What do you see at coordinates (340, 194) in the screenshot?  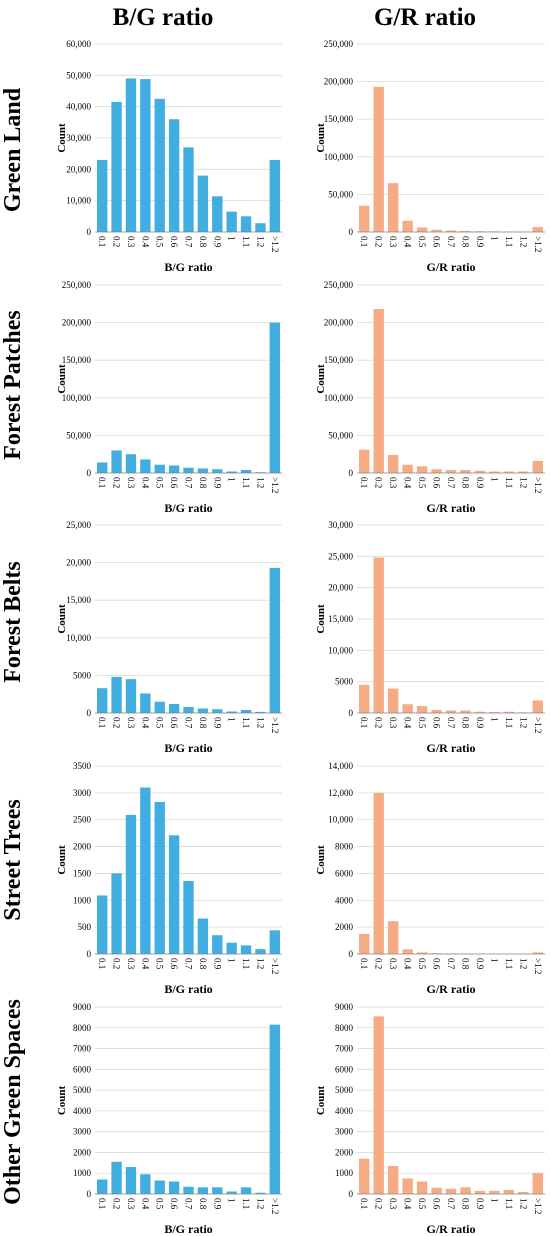 I see `y-tick-label: 50,000` at bounding box center [340, 194].